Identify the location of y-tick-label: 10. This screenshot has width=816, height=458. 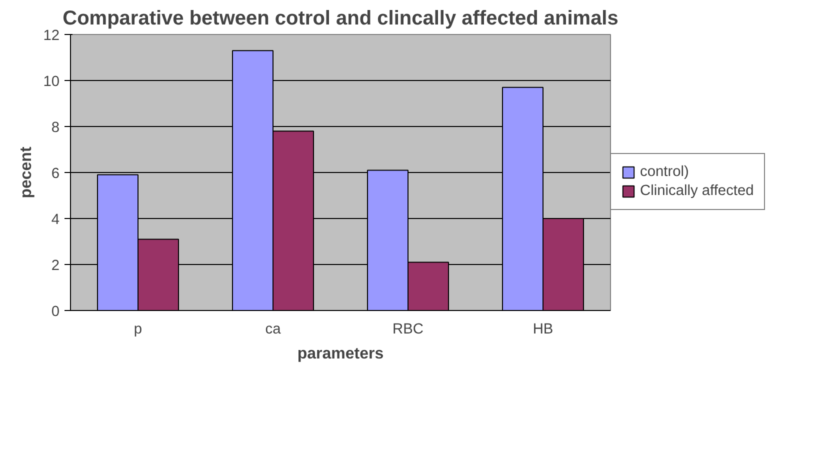
(51, 82).